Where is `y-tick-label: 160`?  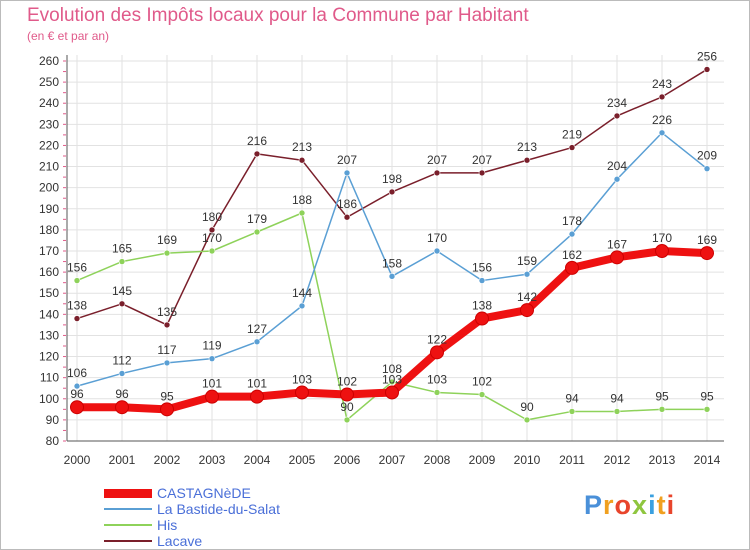
y-tick-label: 160 is located at coordinates (49, 272).